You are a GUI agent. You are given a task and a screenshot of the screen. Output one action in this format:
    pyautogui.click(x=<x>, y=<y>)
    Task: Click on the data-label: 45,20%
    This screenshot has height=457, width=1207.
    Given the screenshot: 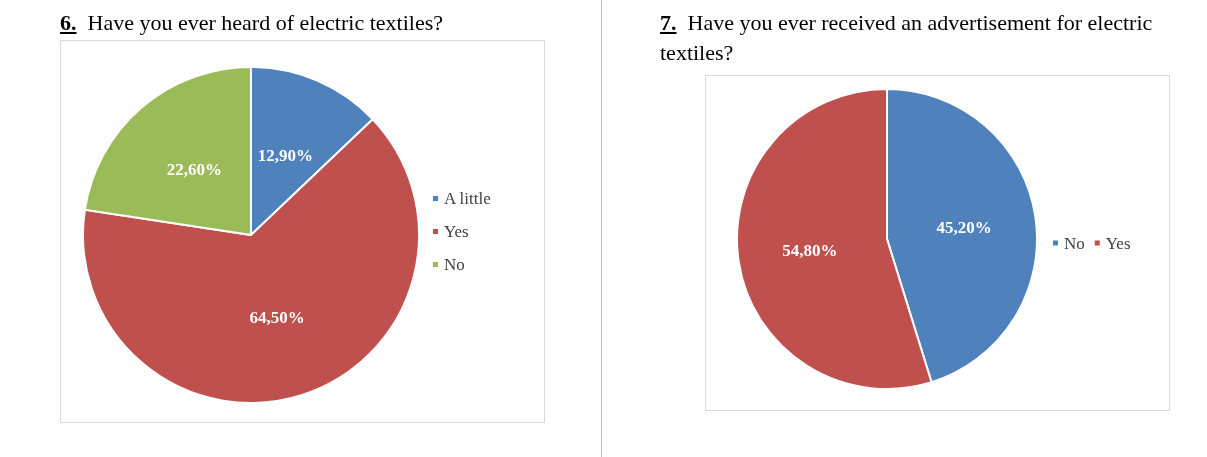 What is the action you would take?
    pyautogui.click(x=964, y=227)
    